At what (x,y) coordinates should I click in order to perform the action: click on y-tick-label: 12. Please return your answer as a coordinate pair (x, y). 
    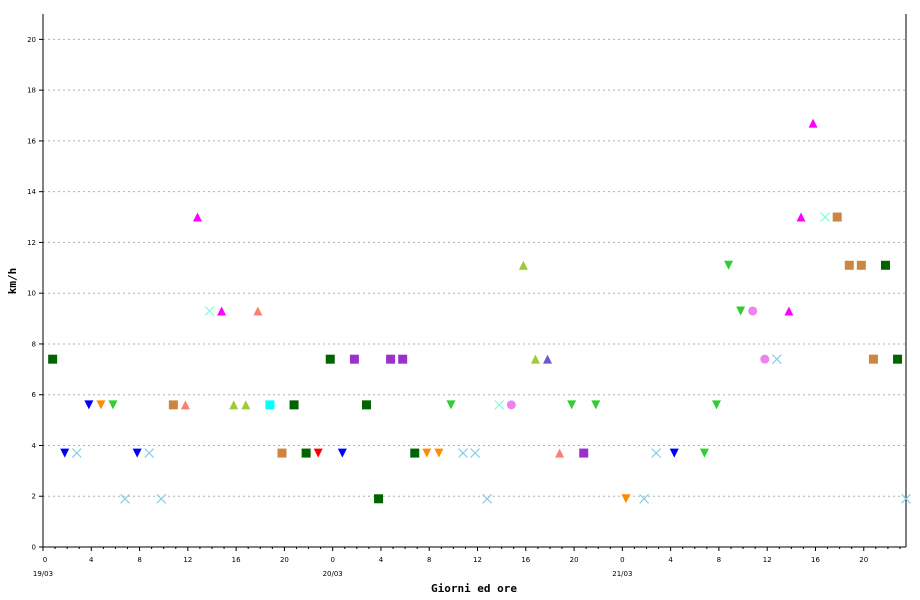
    Looking at the image, I should click on (31, 243).